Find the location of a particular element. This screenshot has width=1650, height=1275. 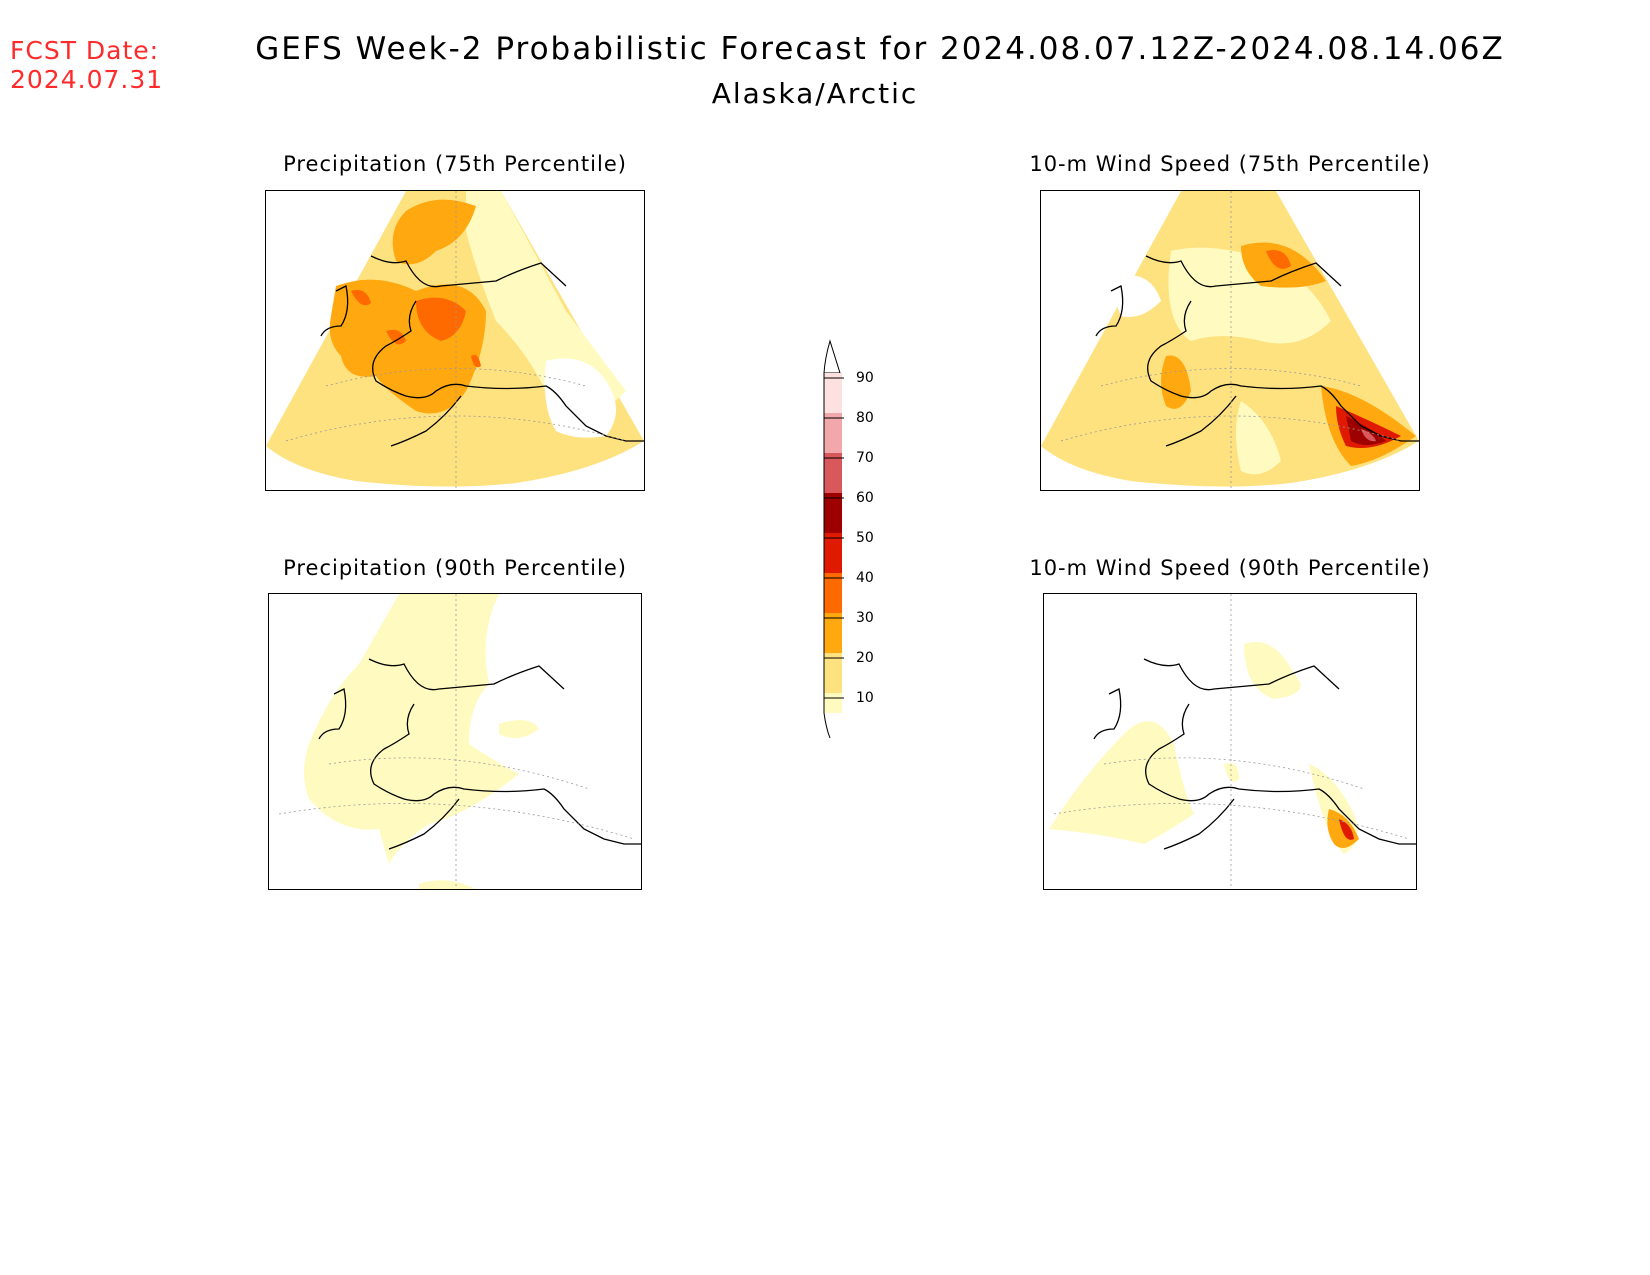

forecast-date-value: 2024.07.31 is located at coordinates (87, 79).